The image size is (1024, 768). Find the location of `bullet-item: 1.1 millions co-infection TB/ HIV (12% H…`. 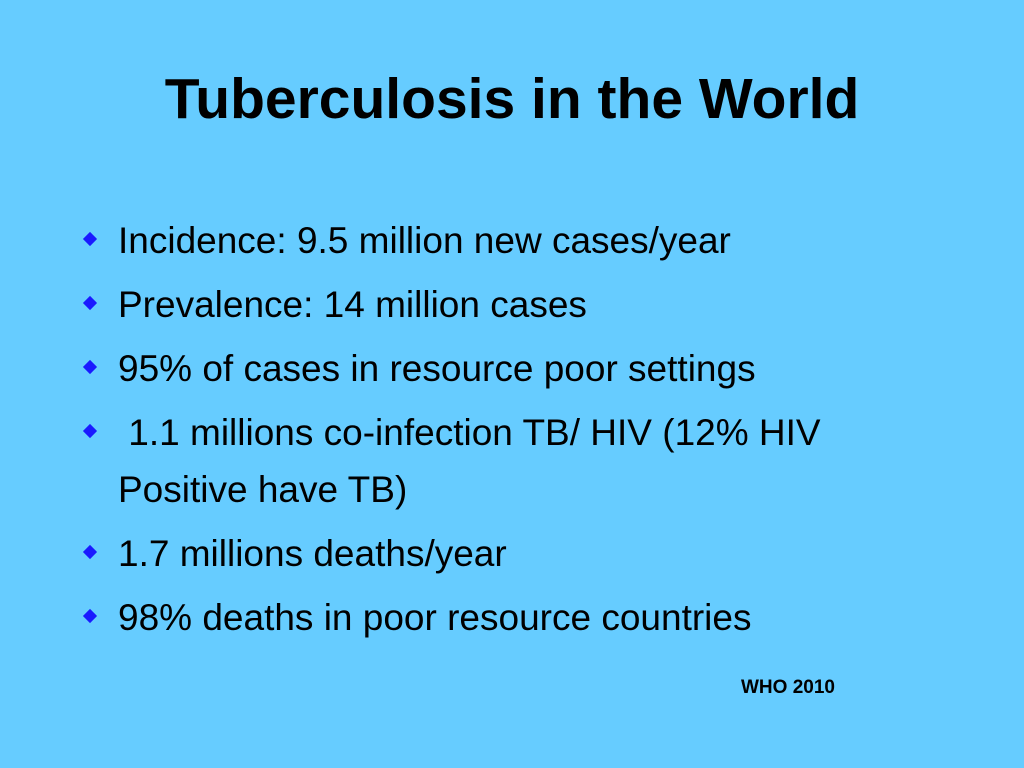

bullet-item: 1.1 millions co-infection TB/ HIV (12% H… is located at coordinates (500, 461).